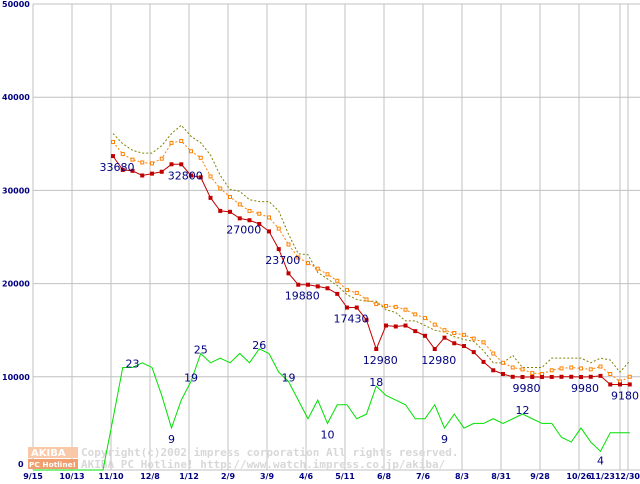 This screenshot has width=640, height=484. Describe the element at coordinates (384, 476) in the screenshot. I see `x-tick-label: 6/8` at that location.